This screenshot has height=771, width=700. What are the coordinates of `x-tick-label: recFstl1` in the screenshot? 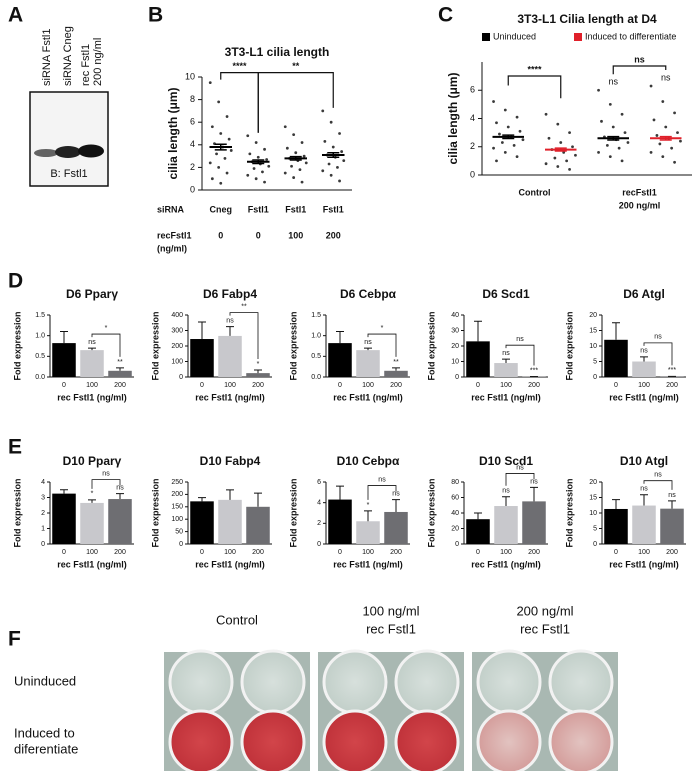 It's located at (639, 192).